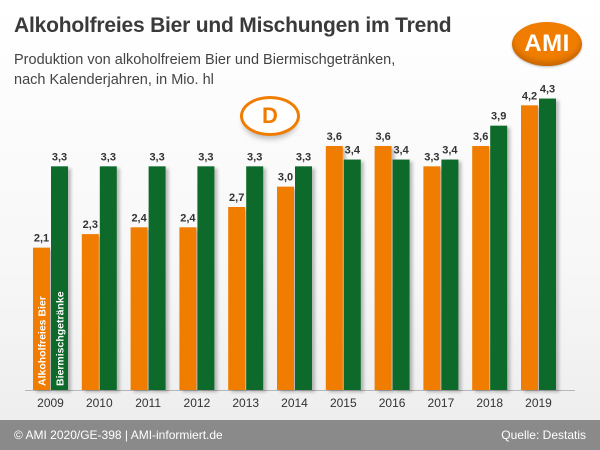 The height and width of the screenshot is (450, 600). I want to click on value-label-alkoholfreies-bier-2009: 2,1, so click(41, 239).